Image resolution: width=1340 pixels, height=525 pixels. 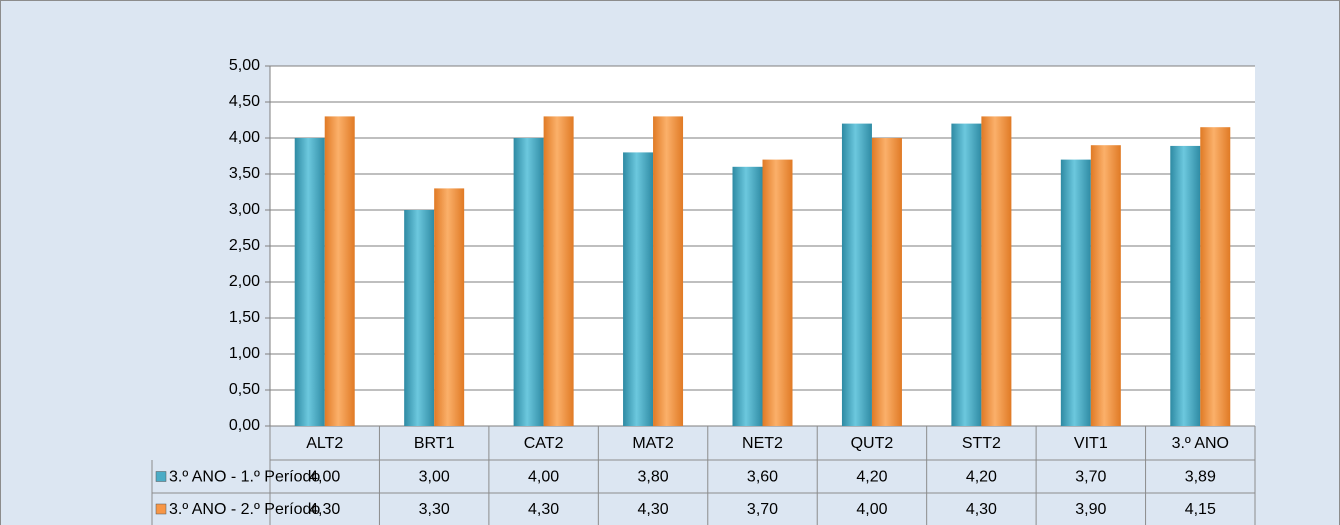 What do you see at coordinates (244, 245) in the screenshot?
I see `y-tick-label: 2,50` at bounding box center [244, 245].